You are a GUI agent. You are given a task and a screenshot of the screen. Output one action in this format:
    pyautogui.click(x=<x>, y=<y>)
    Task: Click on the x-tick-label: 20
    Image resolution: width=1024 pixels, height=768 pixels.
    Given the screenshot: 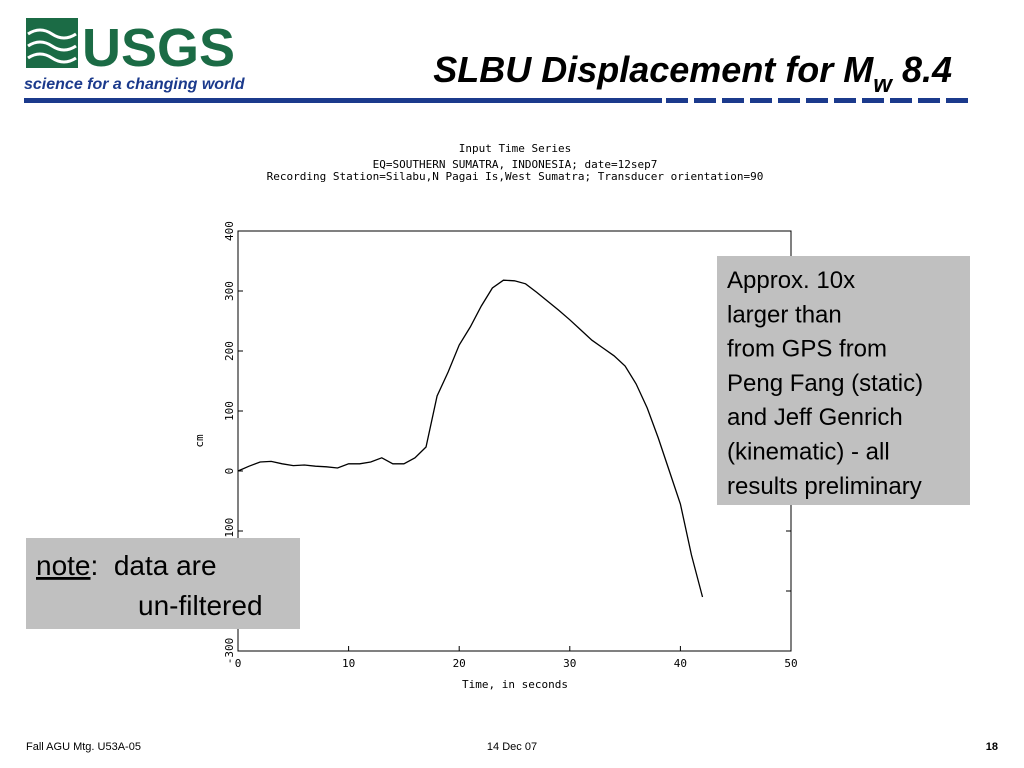 What is the action you would take?
    pyautogui.click(x=459, y=663)
    